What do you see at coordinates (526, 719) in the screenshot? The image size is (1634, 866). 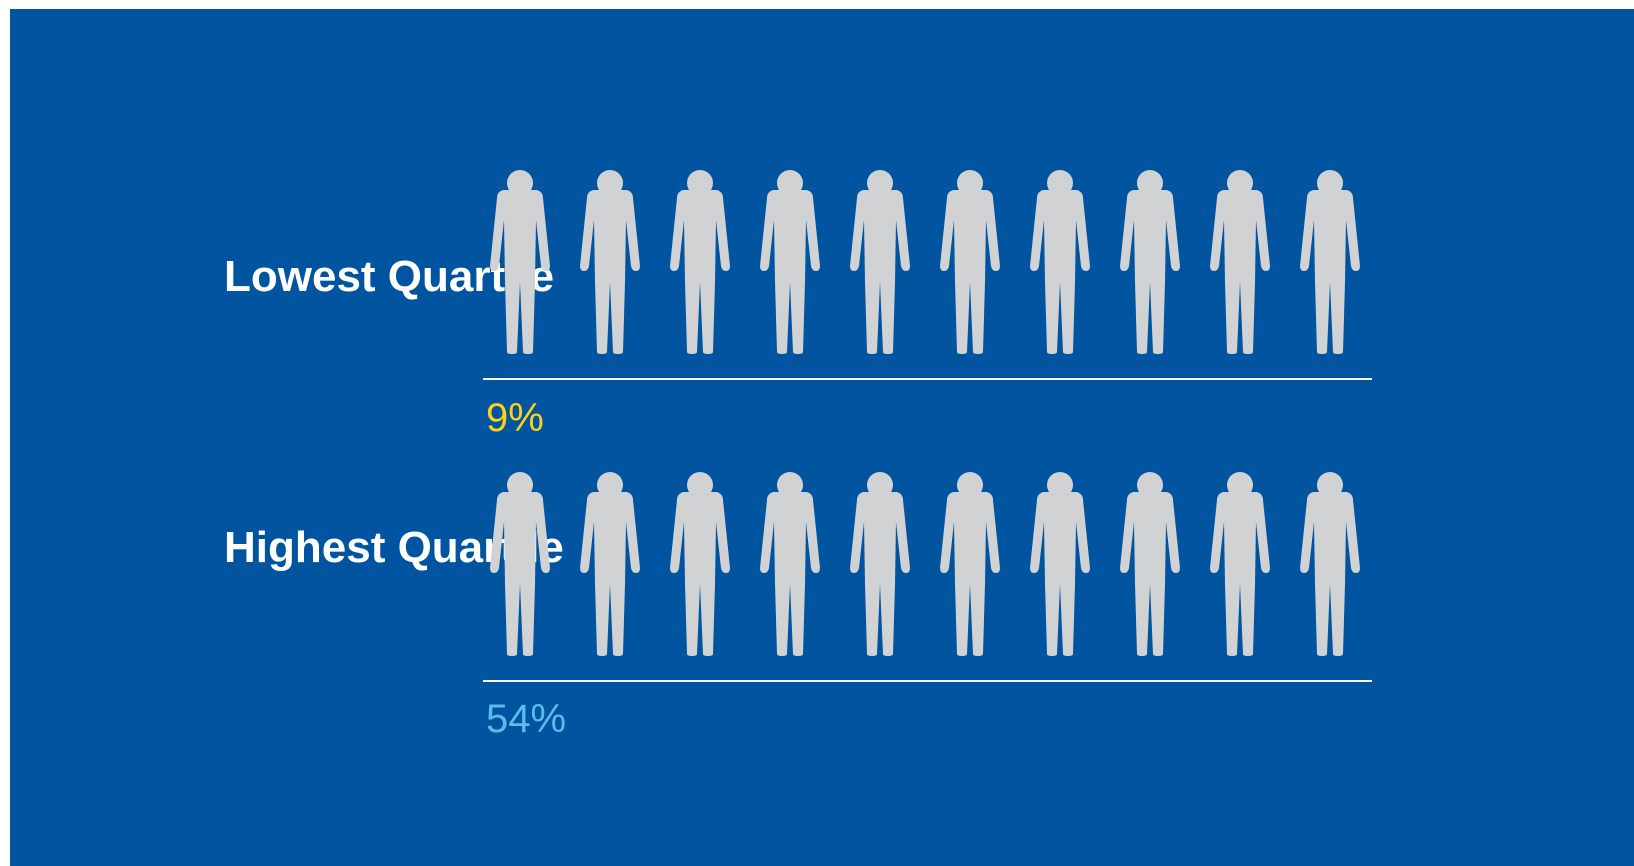 I see `value-label-highest-quartile: 54%` at bounding box center [526, 719].